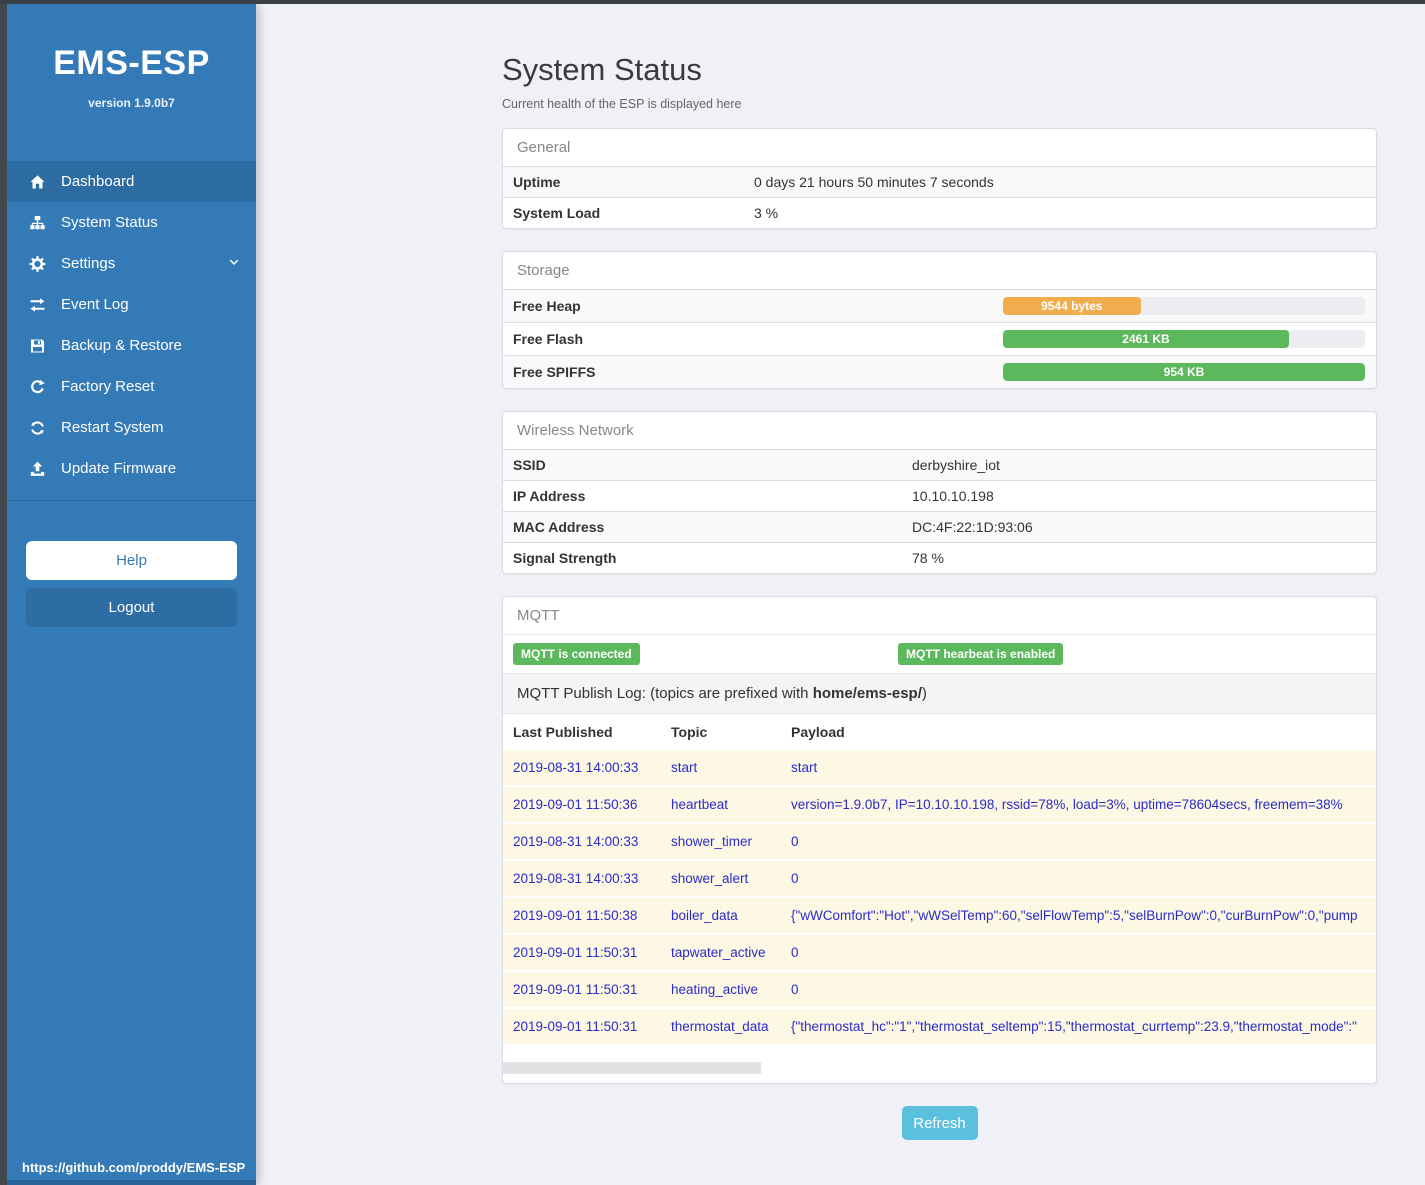 The height and width of the screenshot is (1185, 1425). What do you see at coordinates (131, 222) in the screenshot?
I see `sidebar-item-system-status: System Status` at bounding box center [131, 222].